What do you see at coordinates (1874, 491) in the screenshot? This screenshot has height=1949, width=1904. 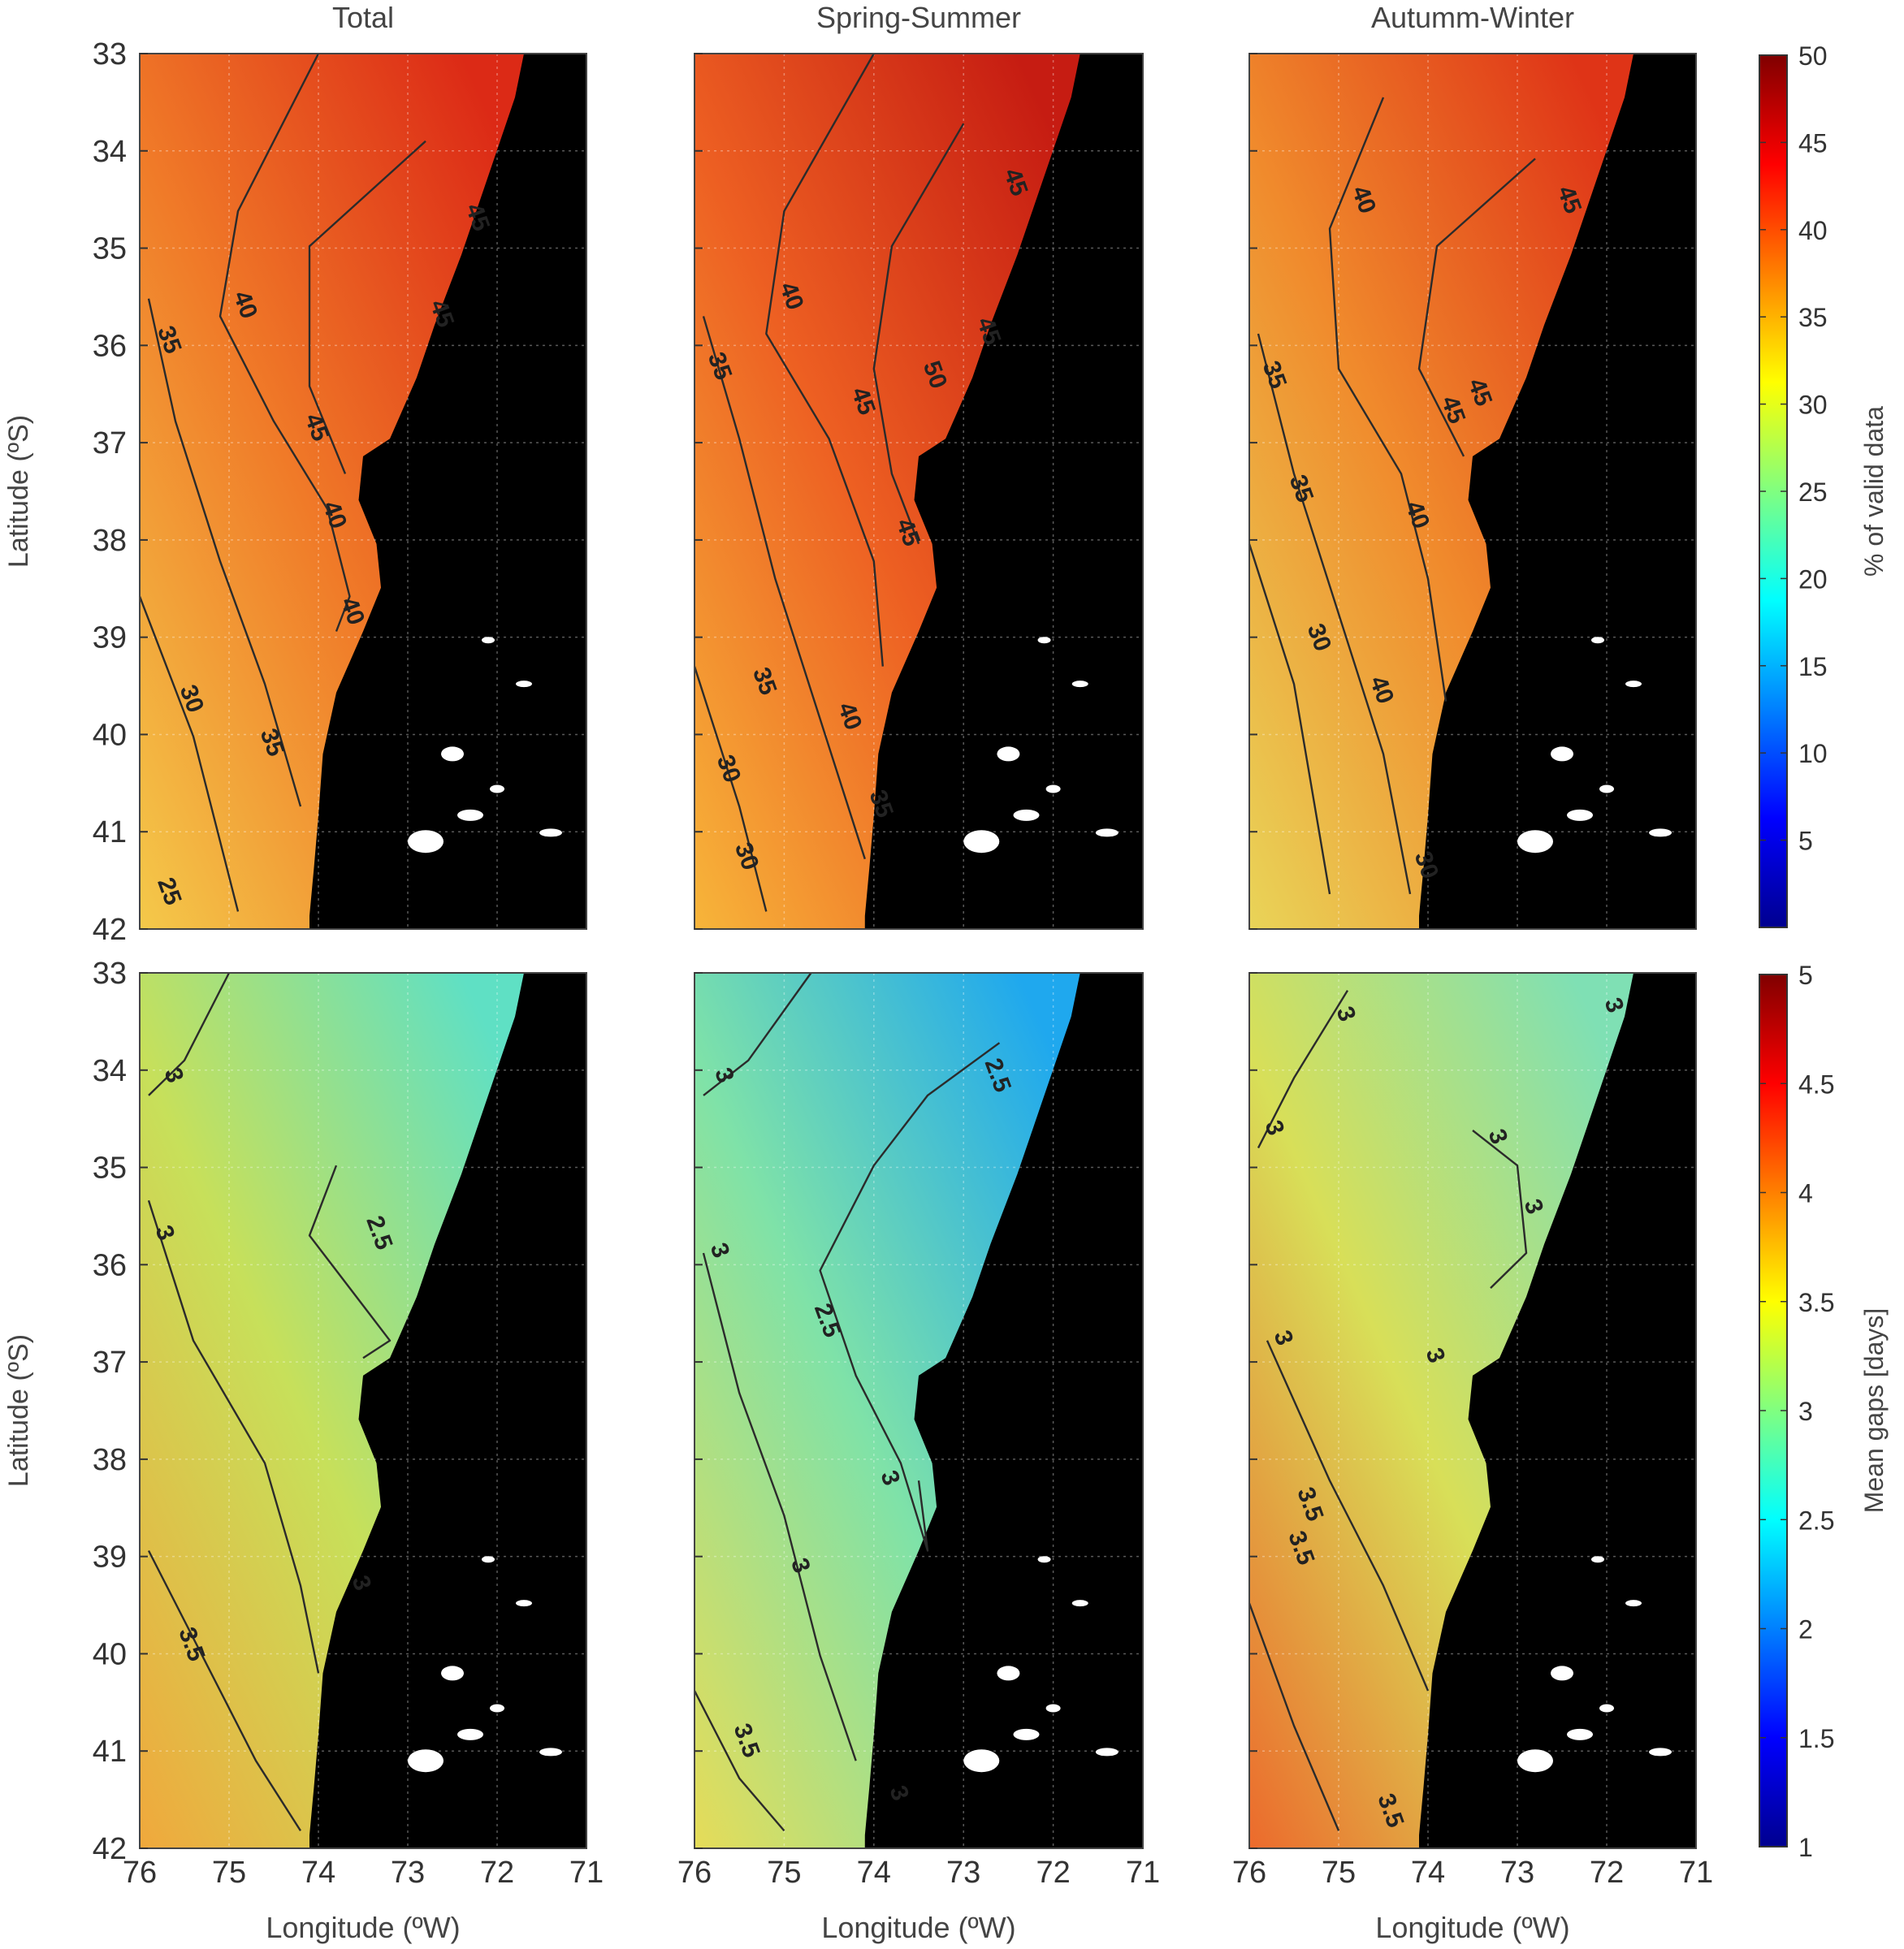 I see `colorbar-label: % of valid data` at bounding box center [1874, 491].